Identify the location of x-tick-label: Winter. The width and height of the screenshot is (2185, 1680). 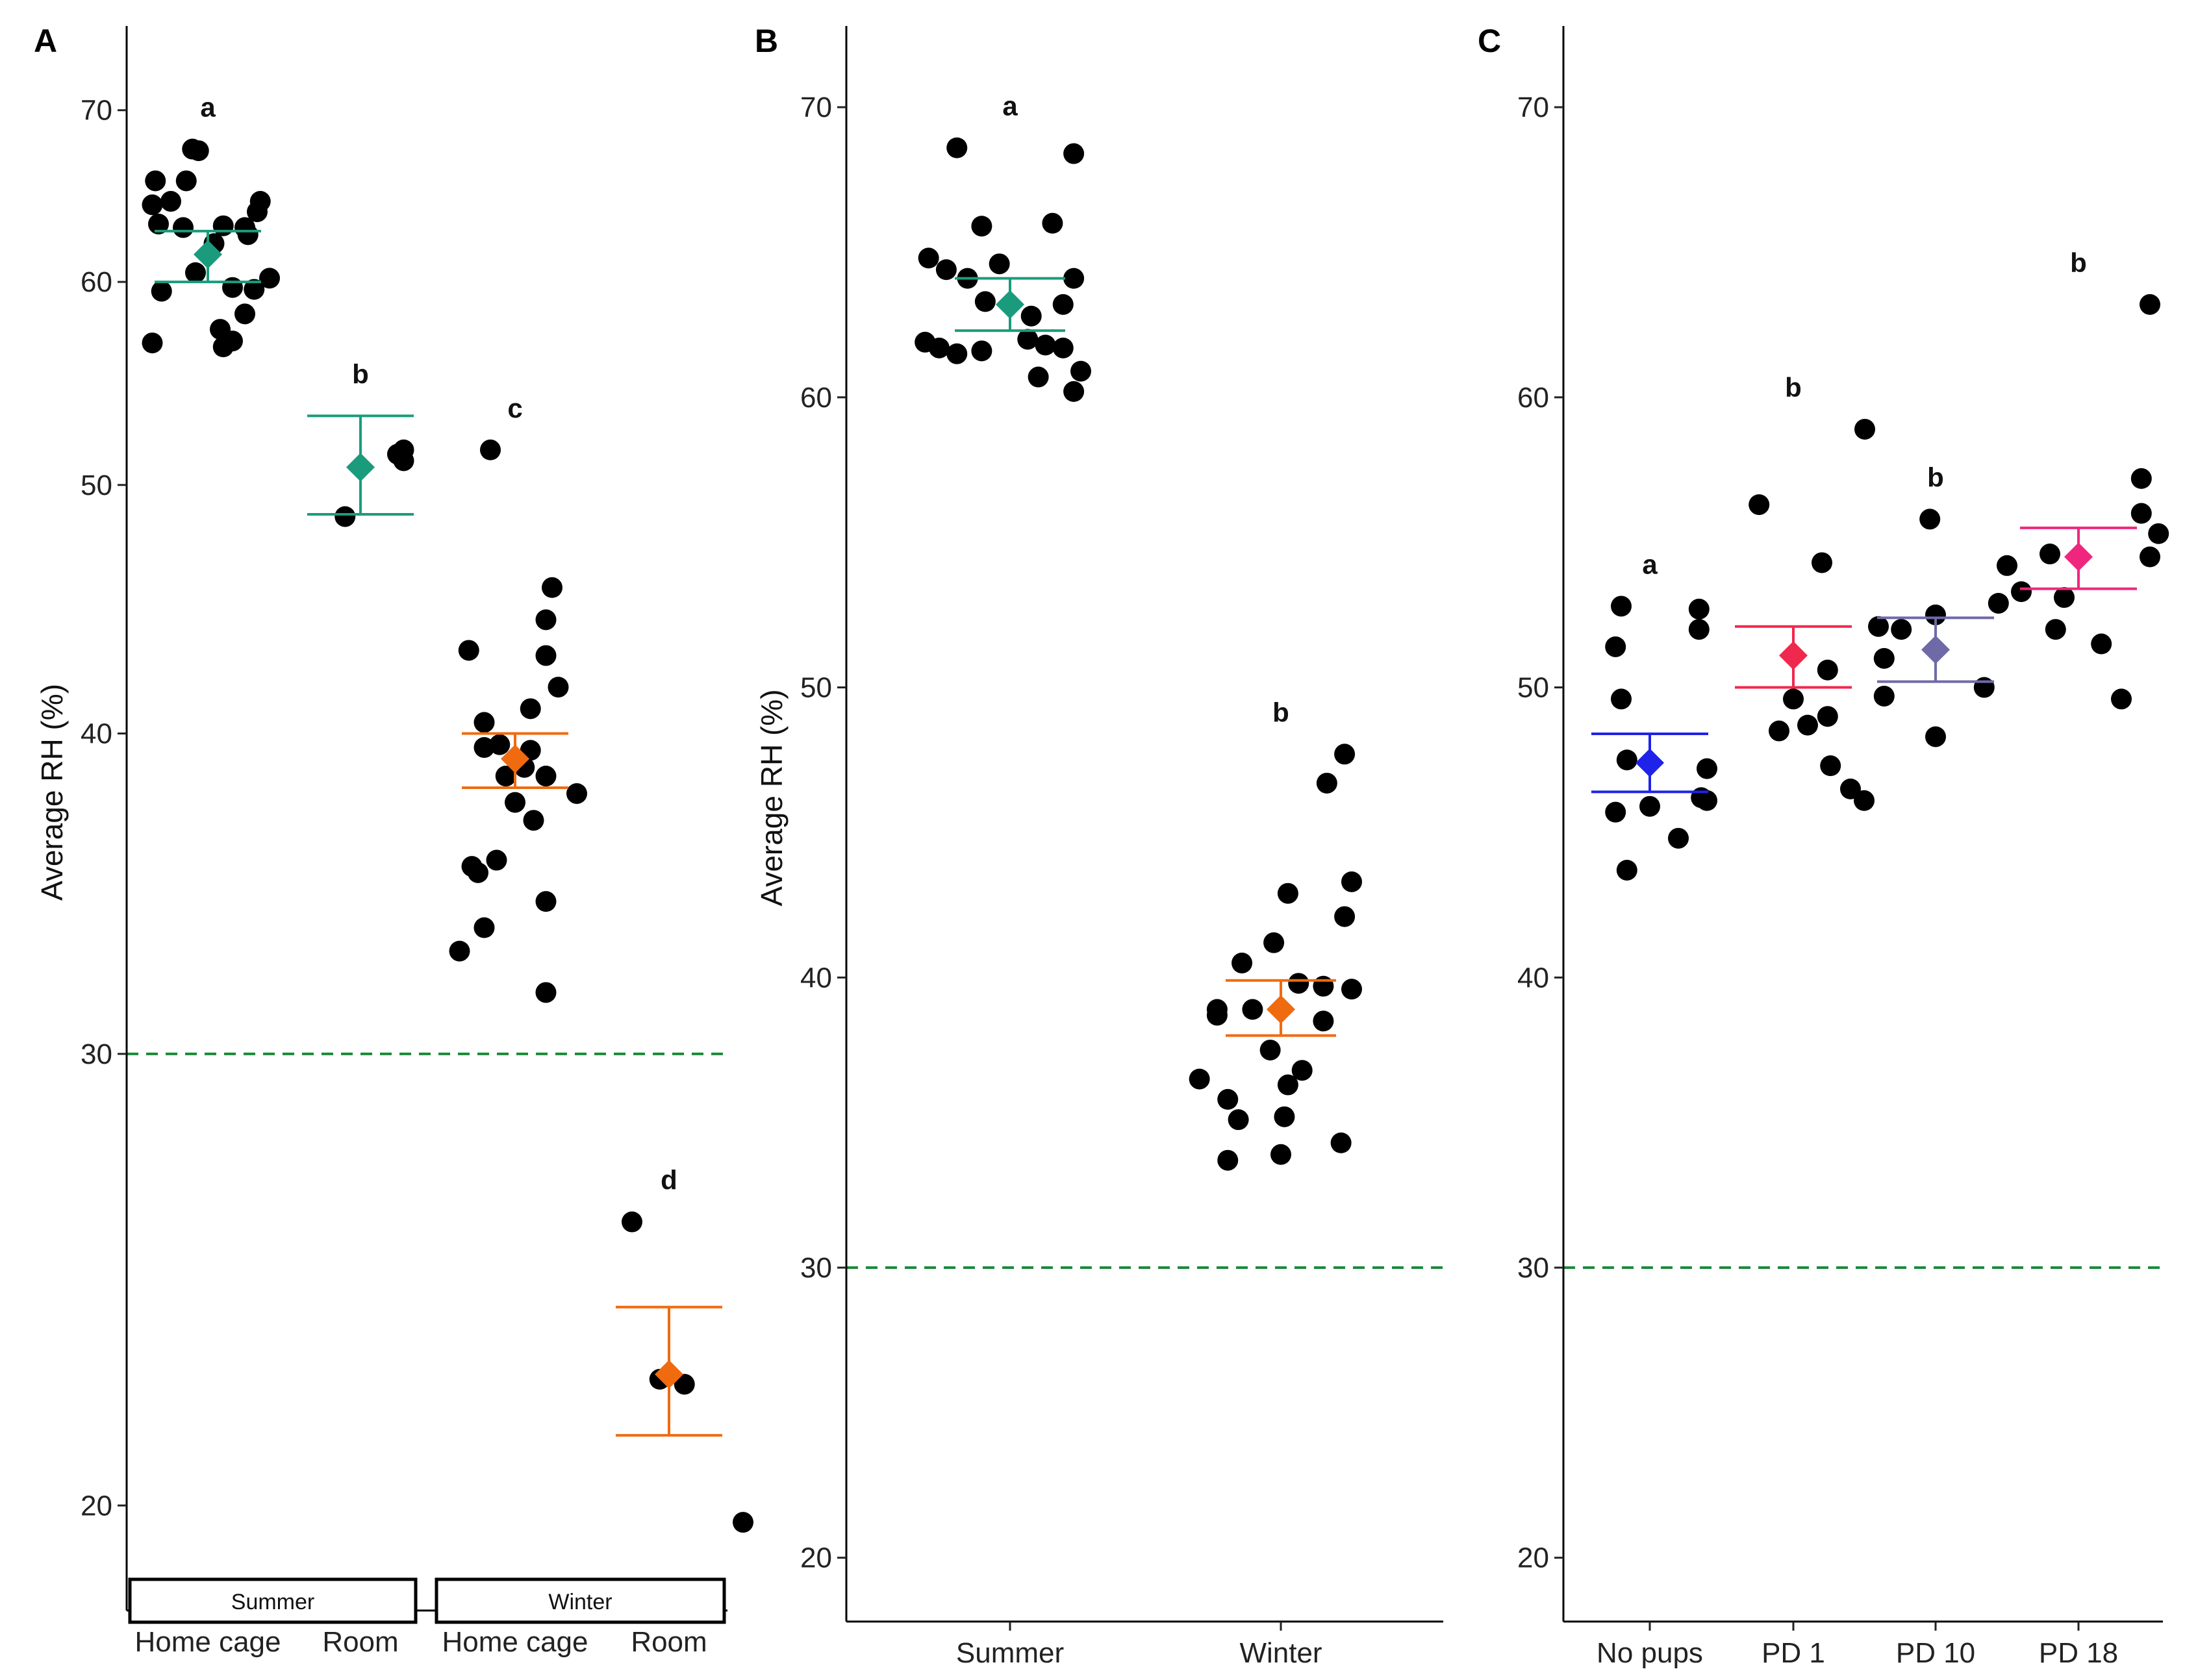
(1280, 1653).